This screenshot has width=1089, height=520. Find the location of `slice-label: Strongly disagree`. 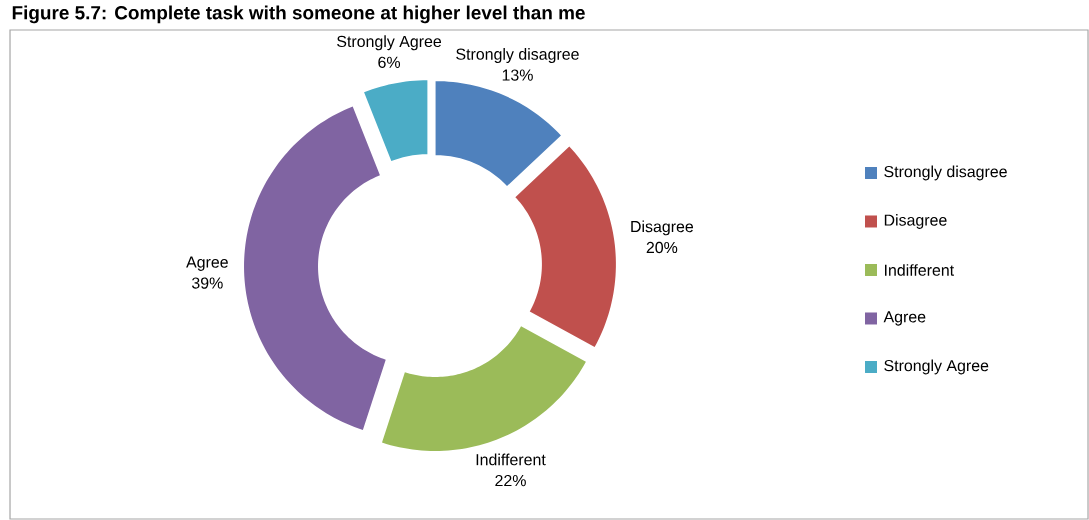

slice-label: Strongly disagree is located at coordinates (517, 55).